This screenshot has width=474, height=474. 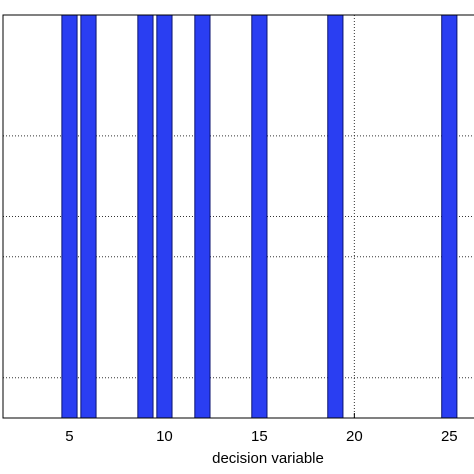 I want to click on x-axis-label: decision variable, so click(x=268, y=458).